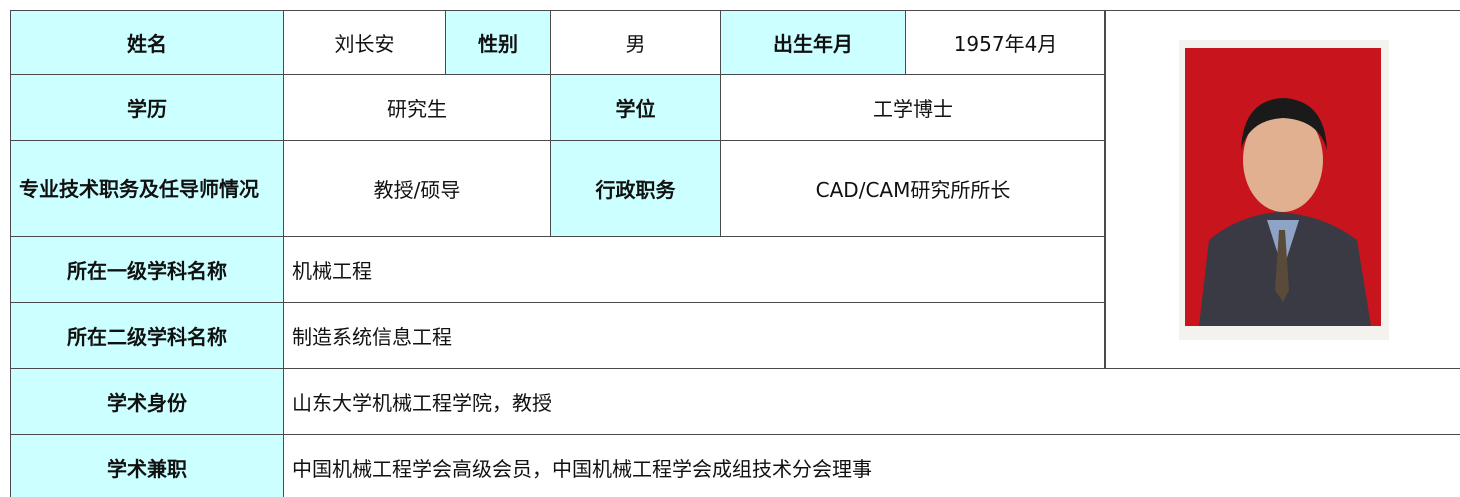 This screenshot has width=1460, height=497. Describe the element at coordinates (147, 335) in the screenshot. I see `header-cell: 所在二级学科名称` at that location.